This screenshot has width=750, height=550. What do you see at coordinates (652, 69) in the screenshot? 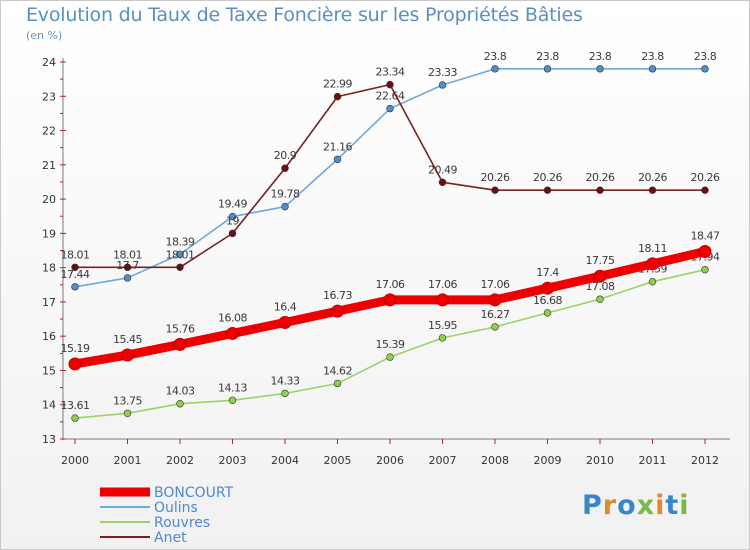
I see `data-point-oulins-2011` at bounding box center [652, 69].